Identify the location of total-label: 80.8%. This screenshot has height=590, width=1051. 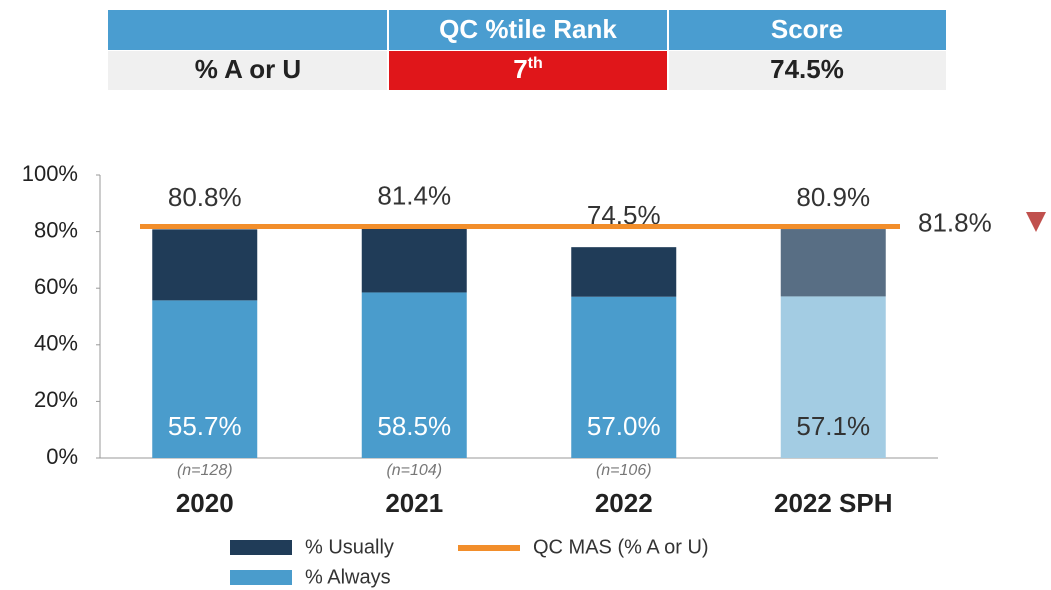
(205, 197).